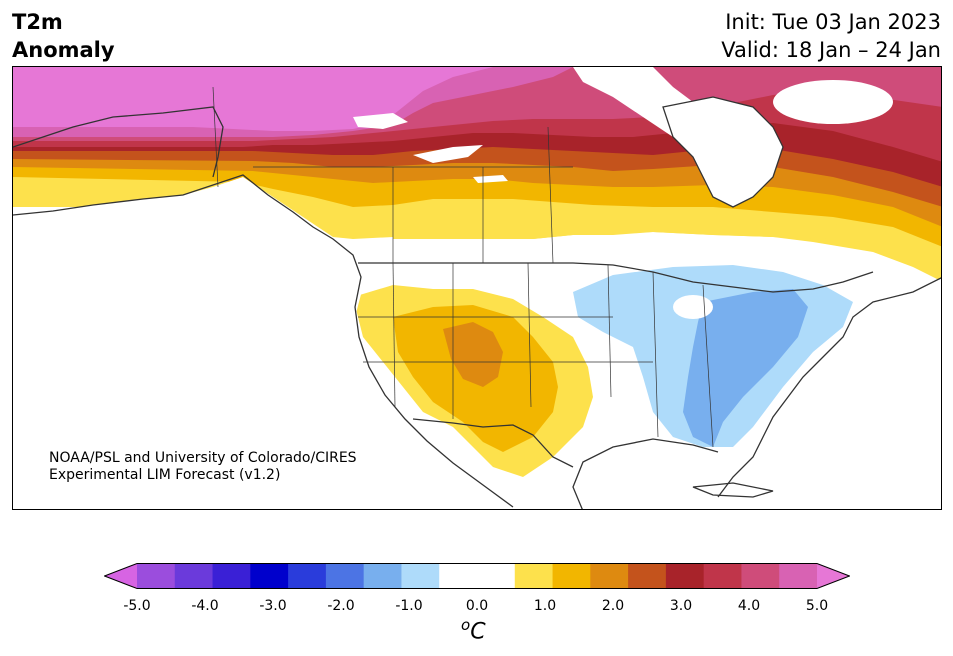 This screenshot has height=656, width=953. What do you see at coordinates (545, 606) in the screenshot?
I see `colorbar-tick-label: 1.0` at bounding box center [545, 606].